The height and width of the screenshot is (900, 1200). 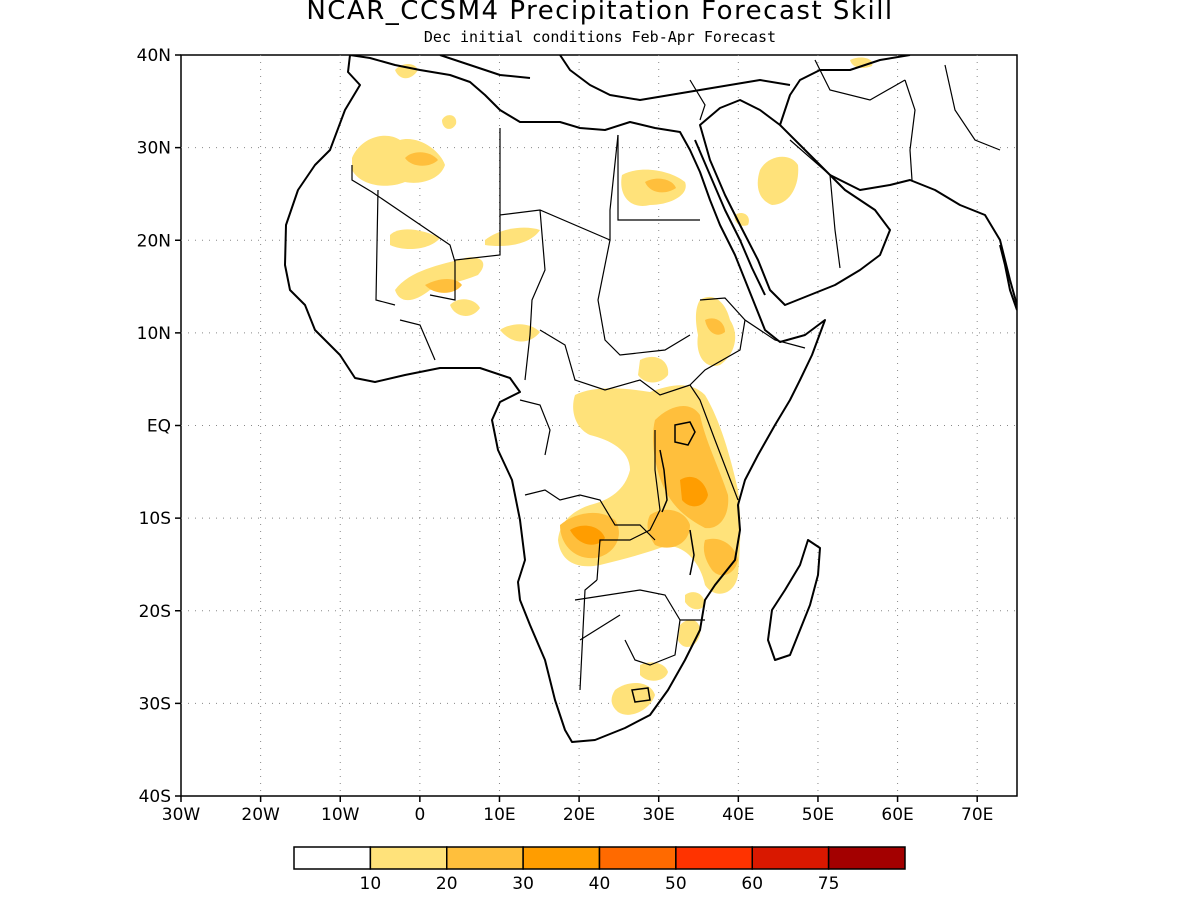 What do you see at coordinates (154, 241) in the screenshot?
I see `lat-label: 20N` at bounding box center [154, 241].